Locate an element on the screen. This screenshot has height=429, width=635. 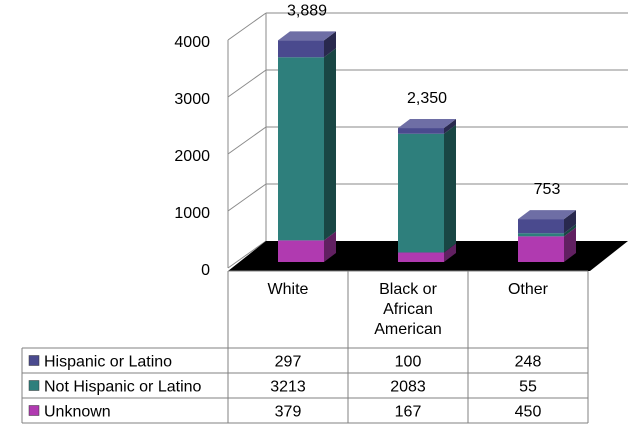
y-tick-label: 4000 is located at coordinates (192, 42).